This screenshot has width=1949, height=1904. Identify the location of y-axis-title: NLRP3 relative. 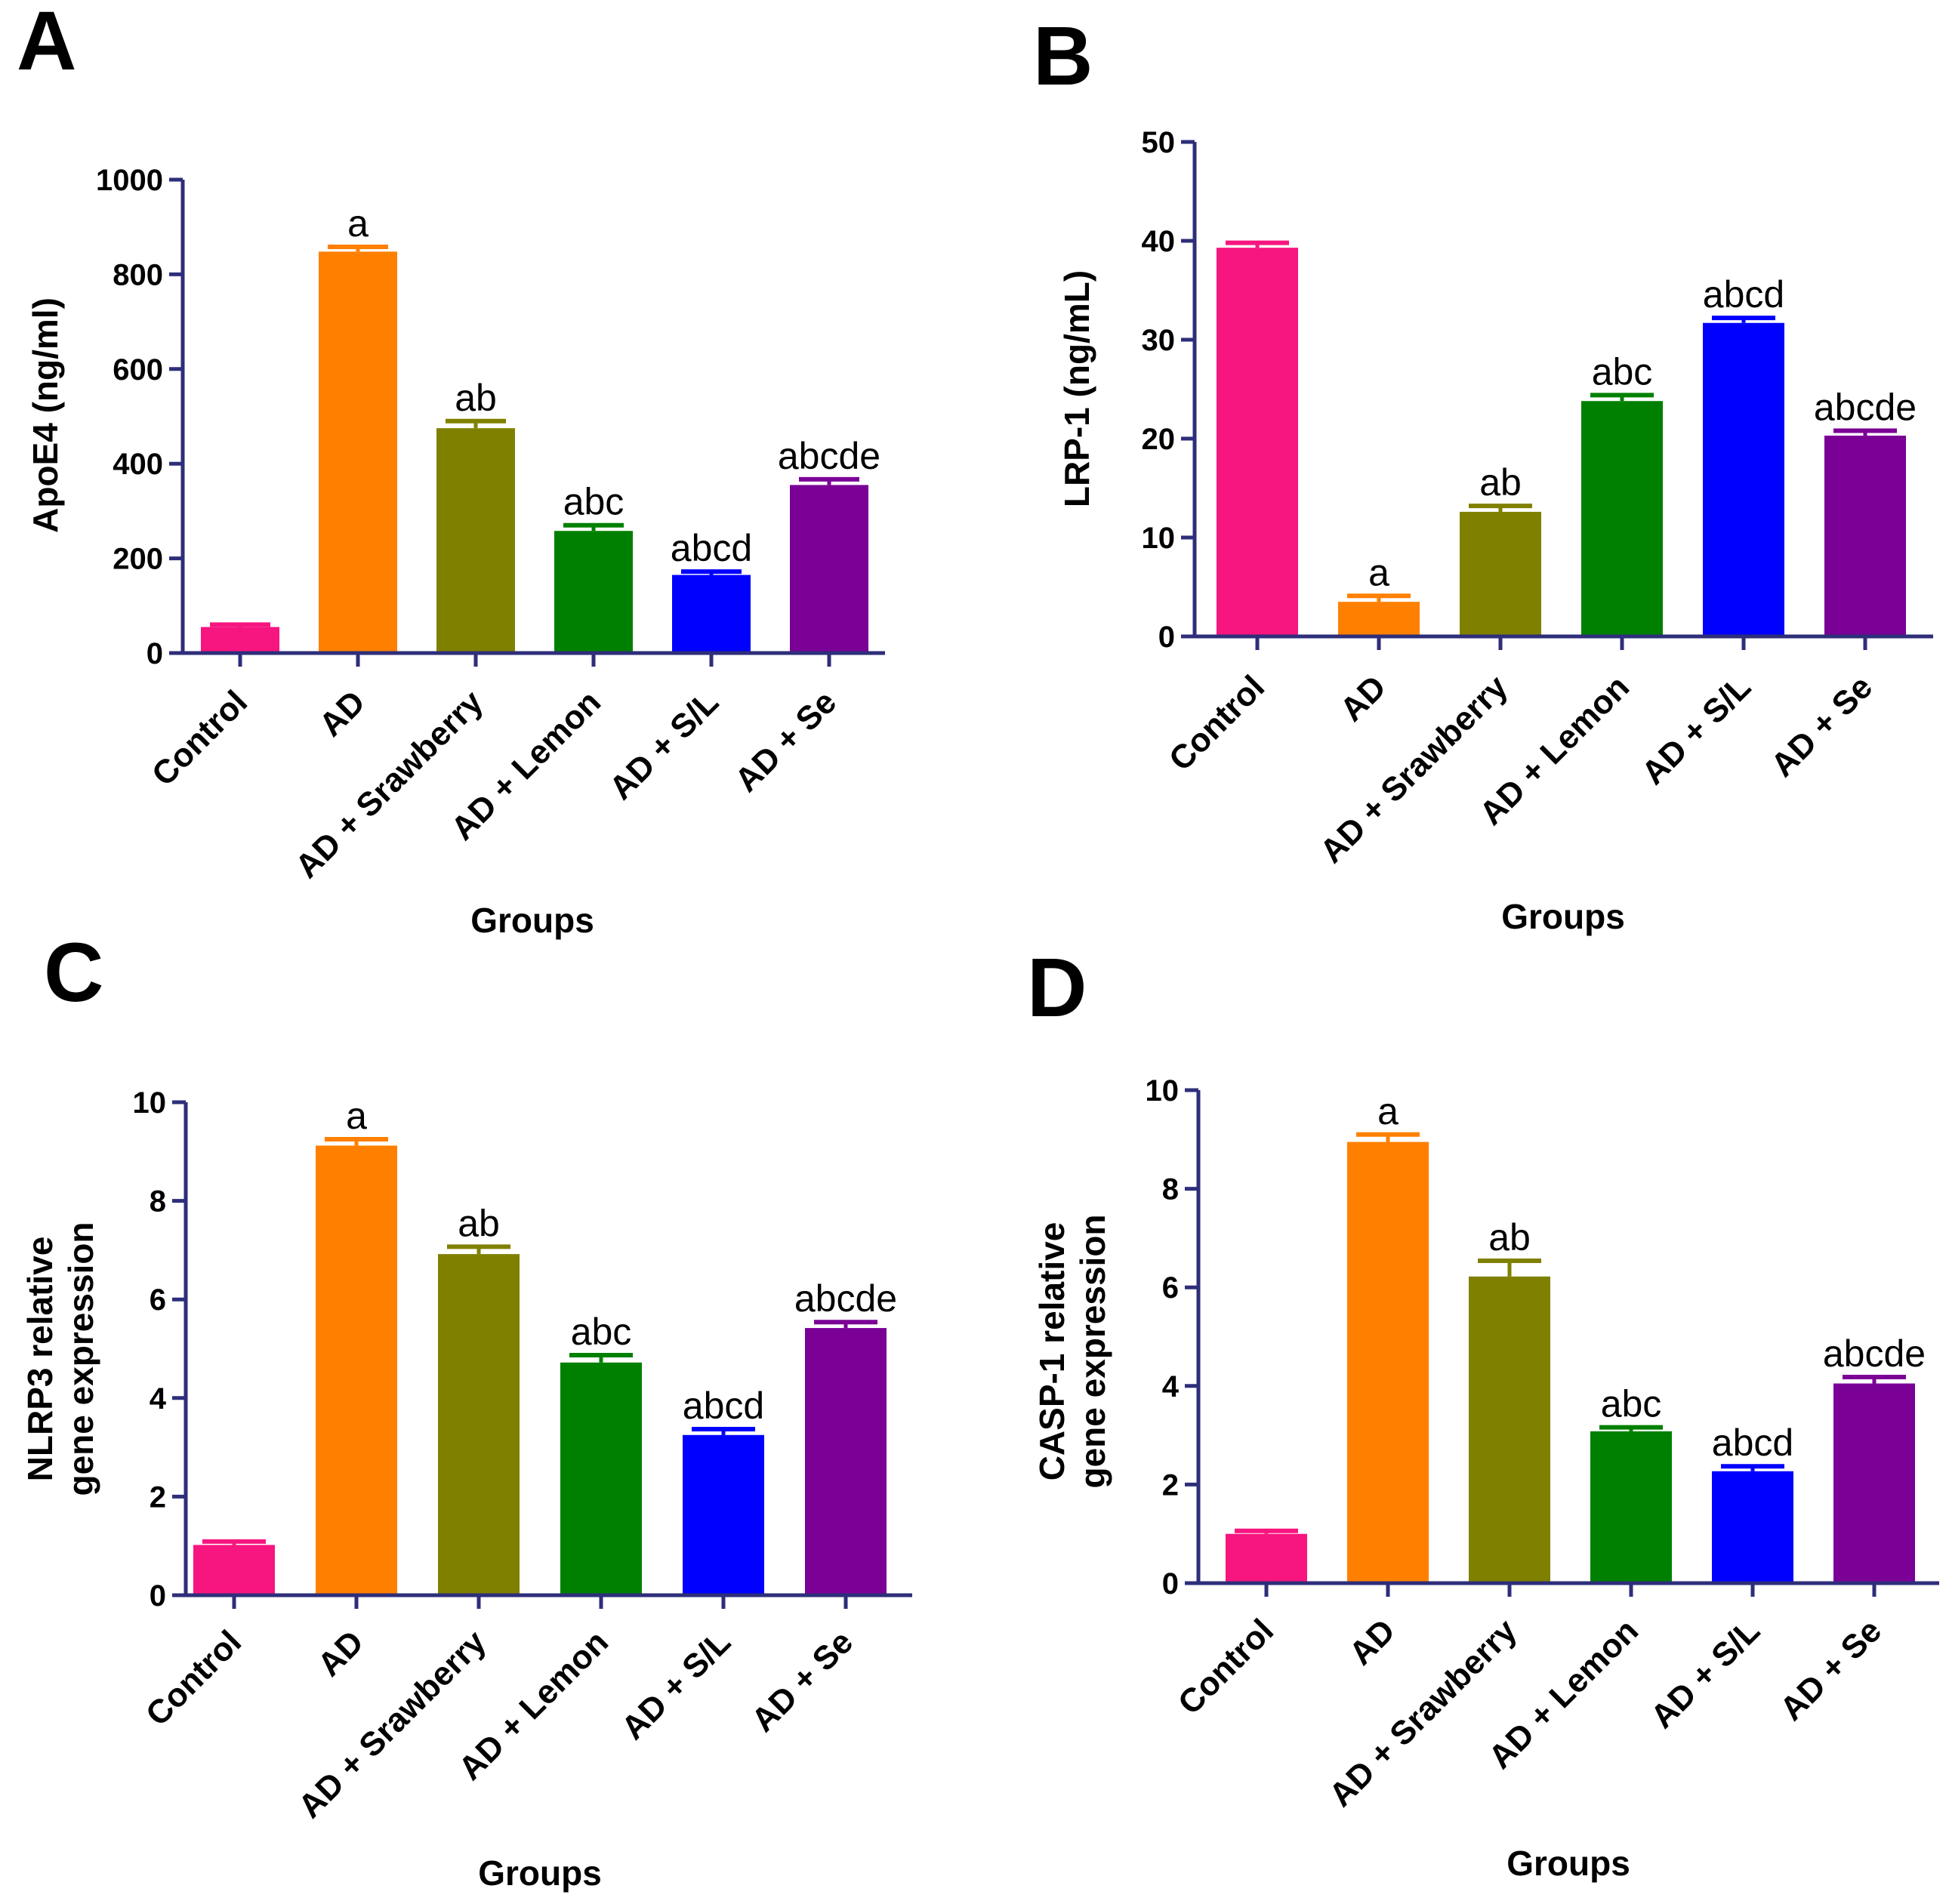
(40, 1359).